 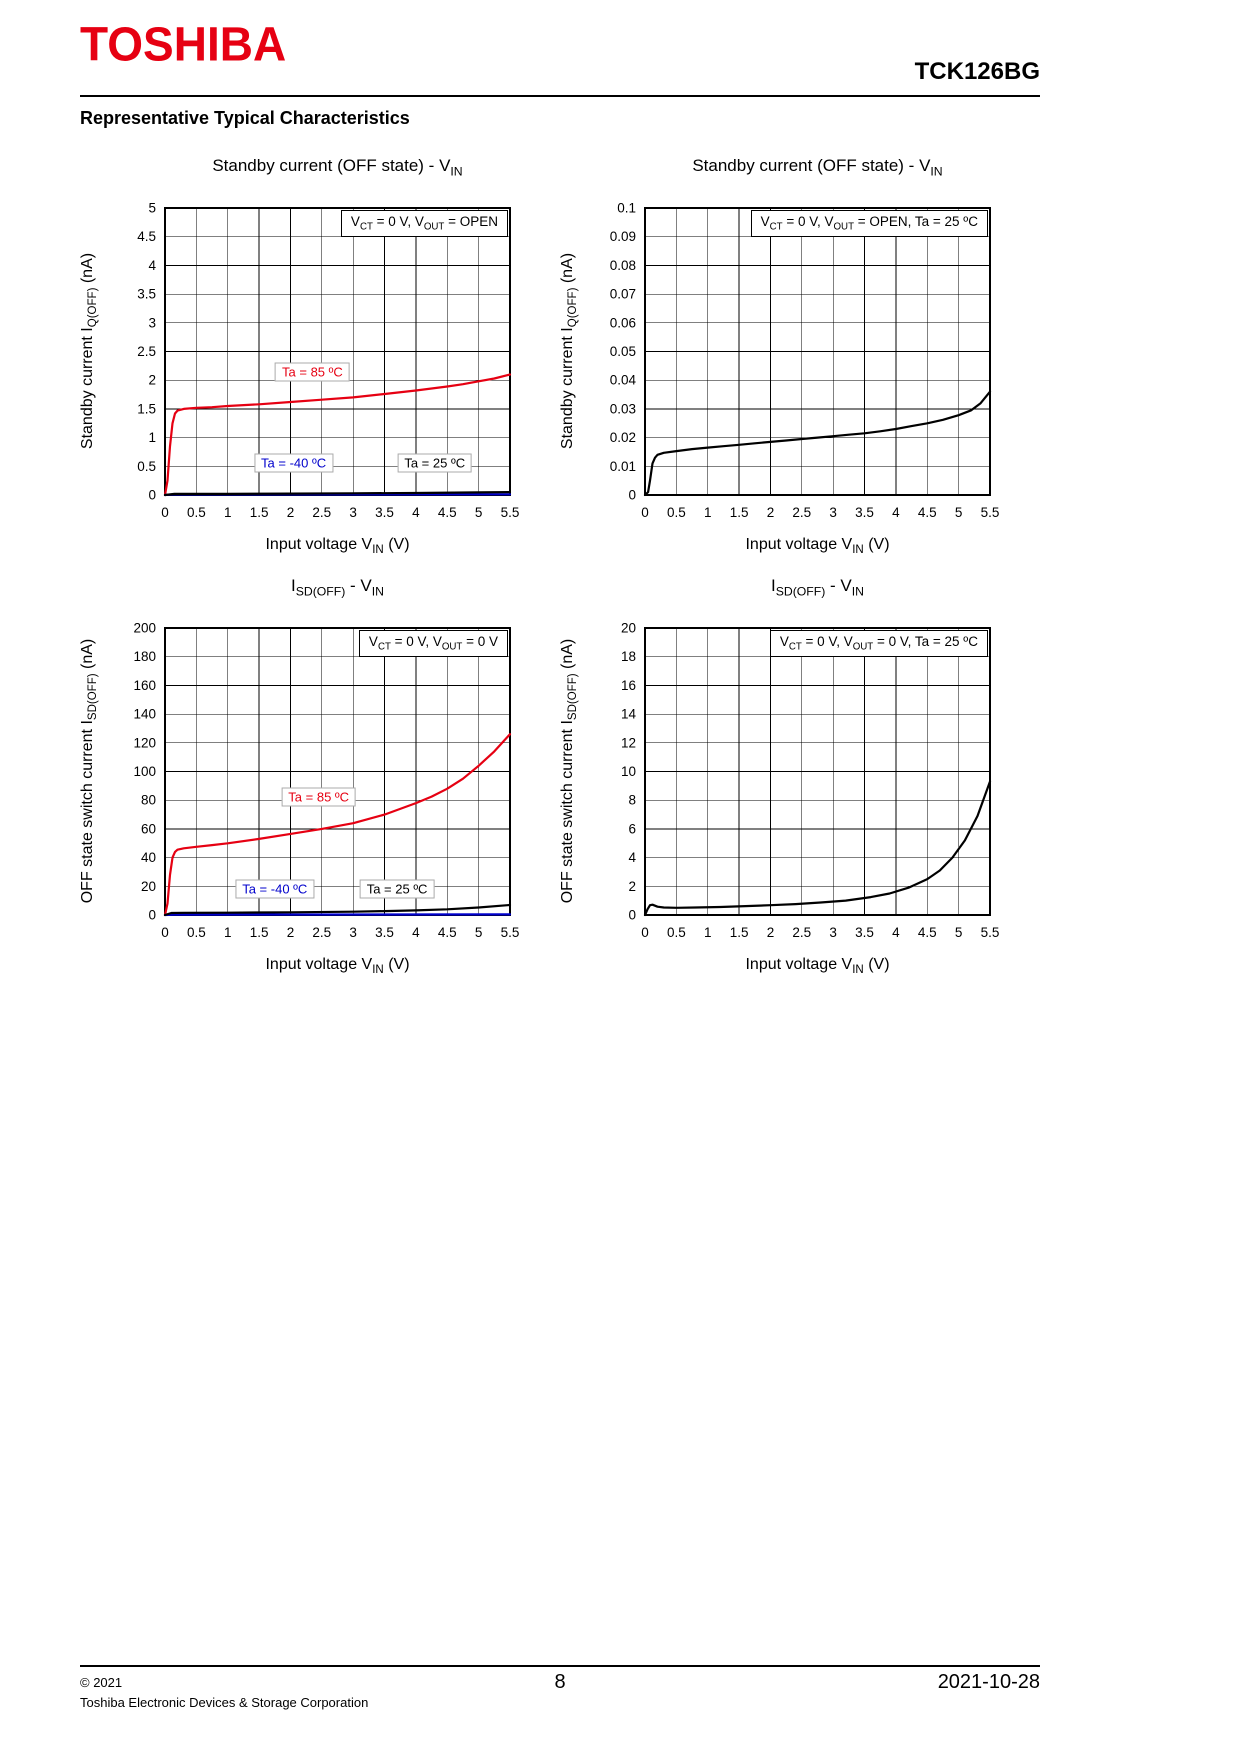 What do you see at coordinates (623, 437) in the screenshot?
I see `y-tick-label: 0.02` at bounding box center [623, 437].